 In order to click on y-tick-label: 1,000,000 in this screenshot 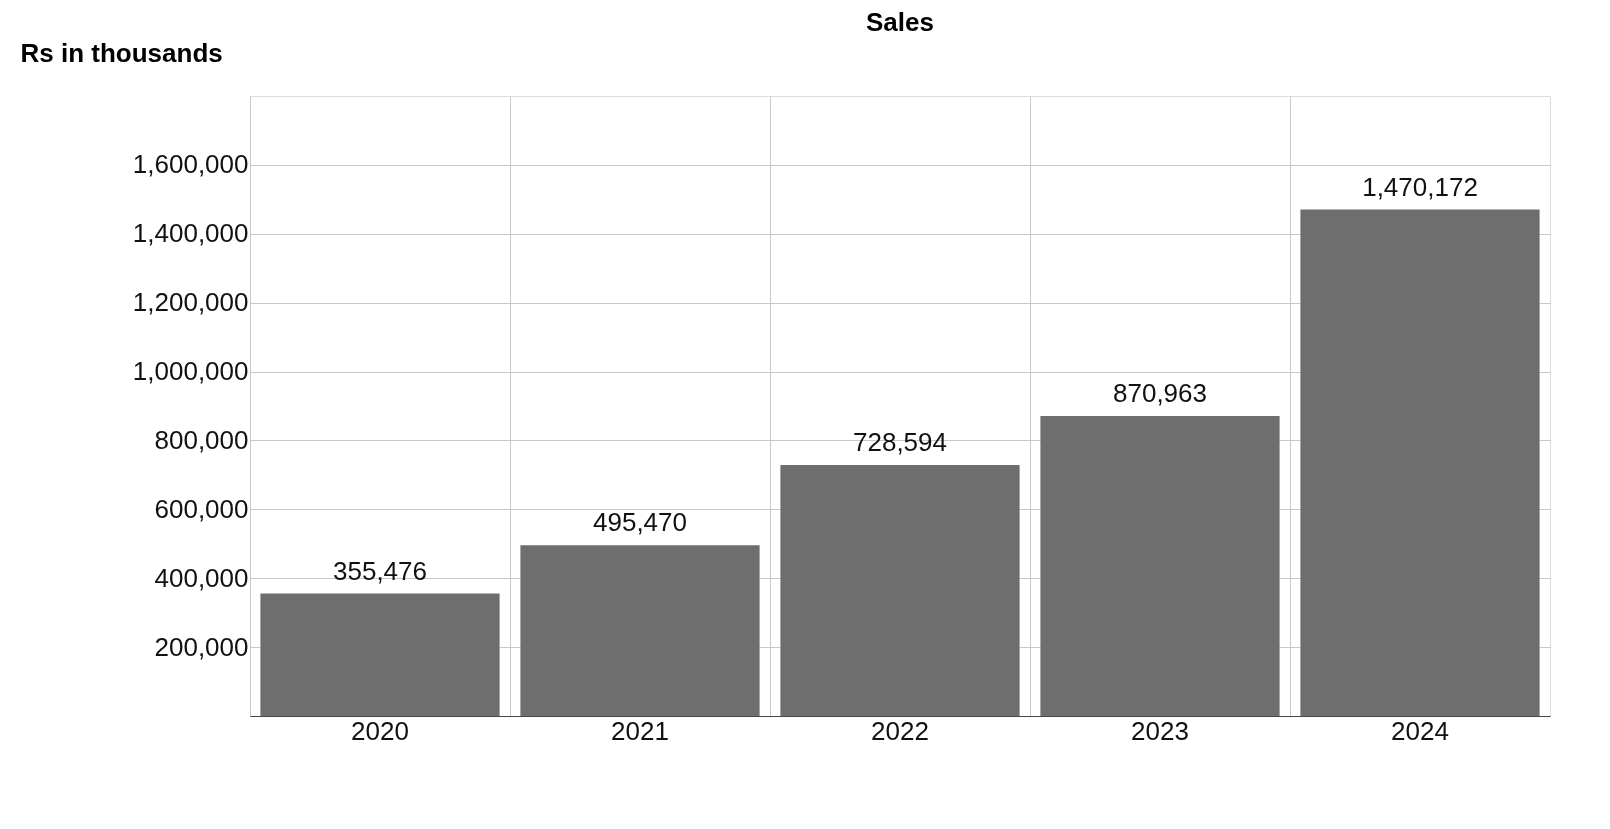, I will do `click(190, 371)`.